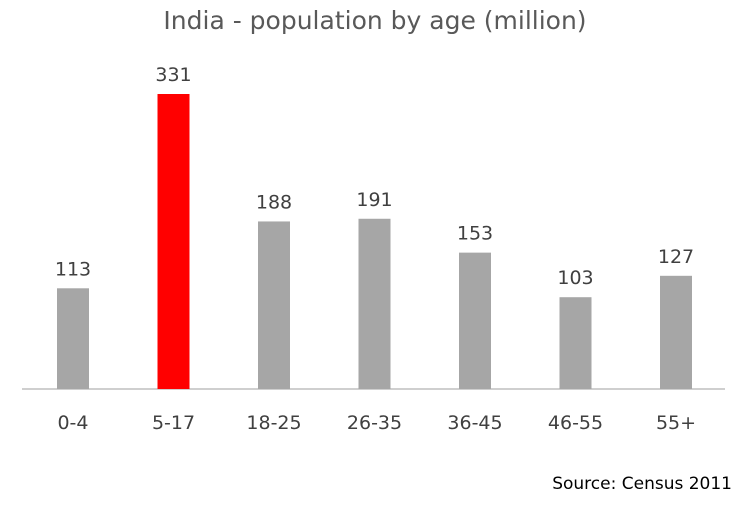 Image resolution: width=750 pixels, height=510 pixels. Describe the element at coordinates (374, 200) in the screenshot. I see `data-label-26-35: 191` at that location.